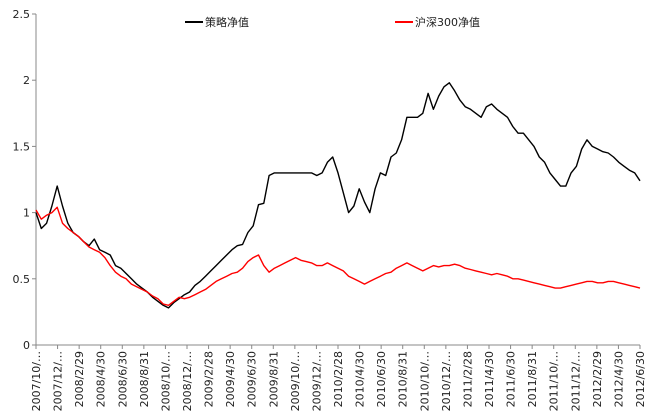  I want to click on x-tick-label: 2010/2/28, so click(338, 379).